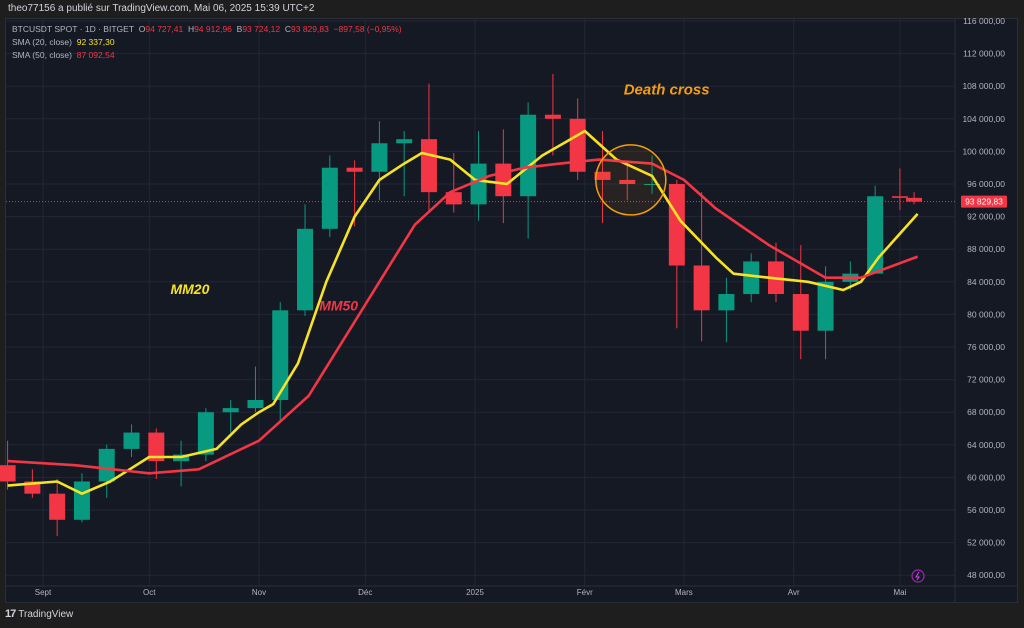 This screenshot has height=628, width=1024. Describe the element at coordinates (794, 592) in the screenshot. I see `x-tick-label: Avr` at that location.